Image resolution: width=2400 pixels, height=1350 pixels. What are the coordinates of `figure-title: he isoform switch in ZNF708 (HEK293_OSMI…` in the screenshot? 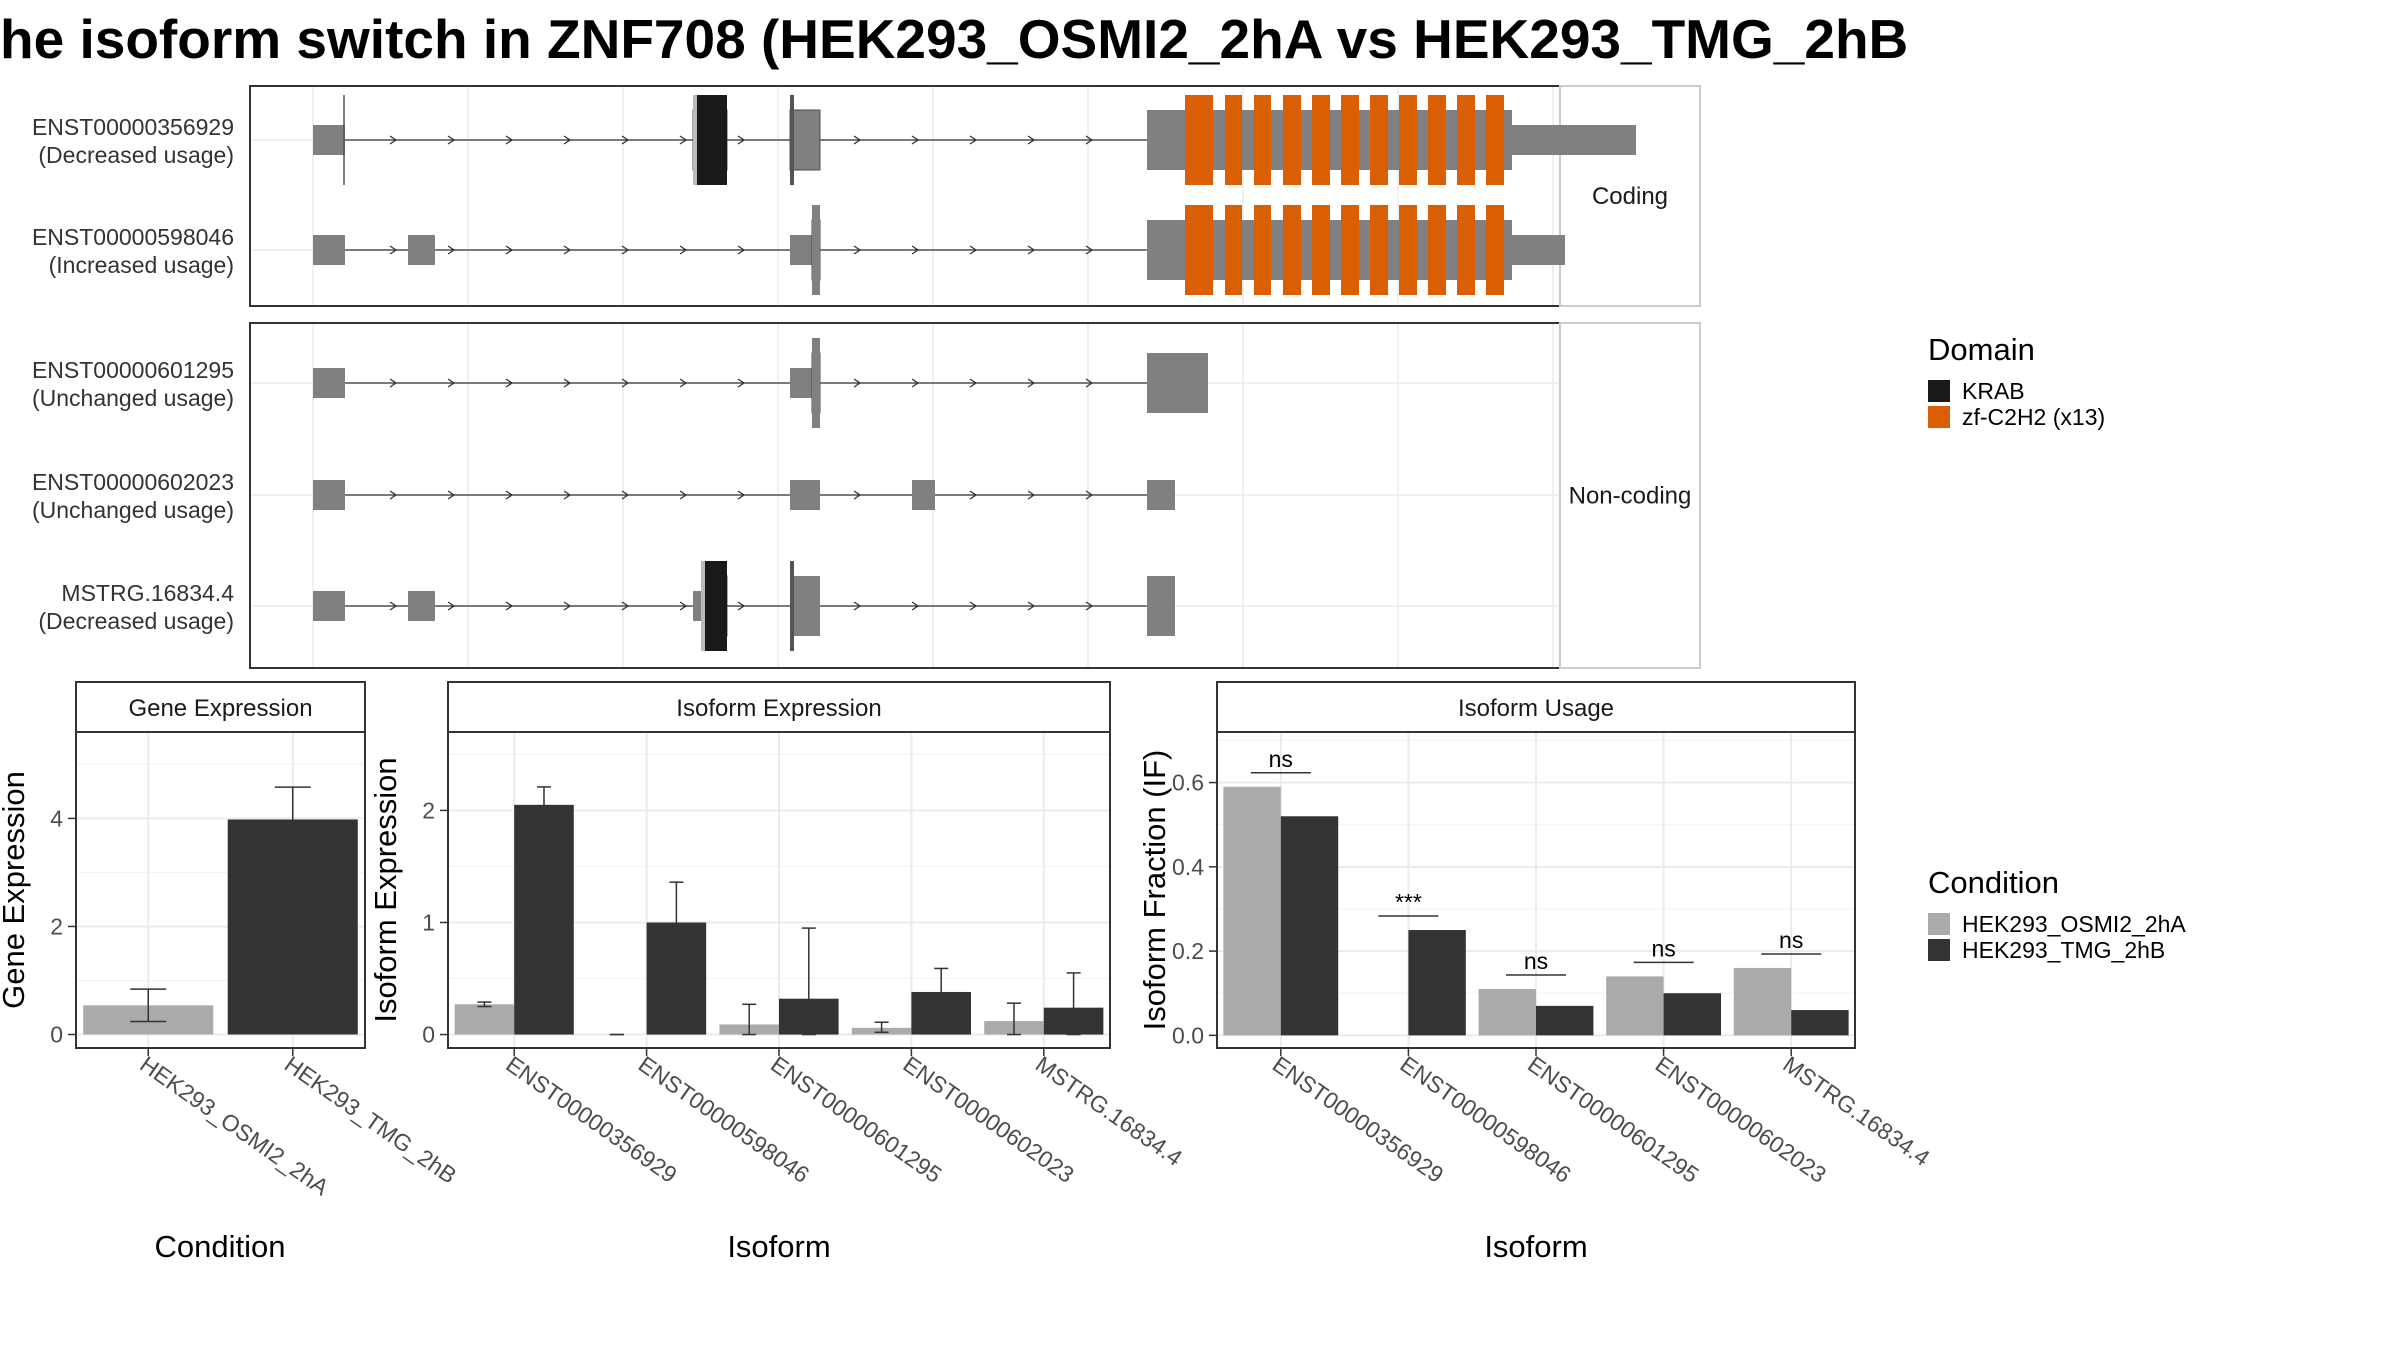 It's located at (954, 39).